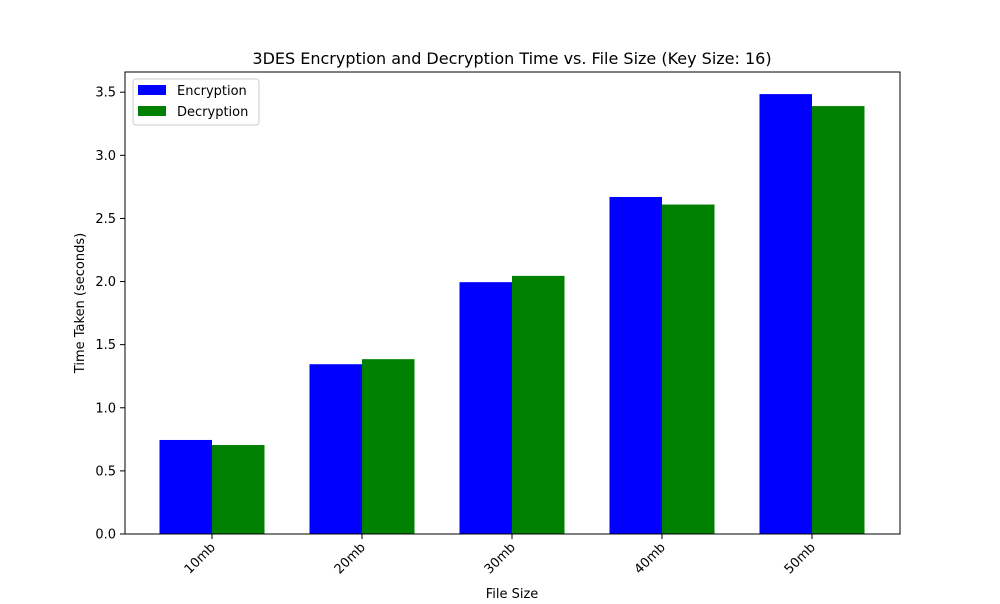 The width and height of the screenshot is (1000, 604). I want to click on bar-decryption-30mb, so click(538, 404).